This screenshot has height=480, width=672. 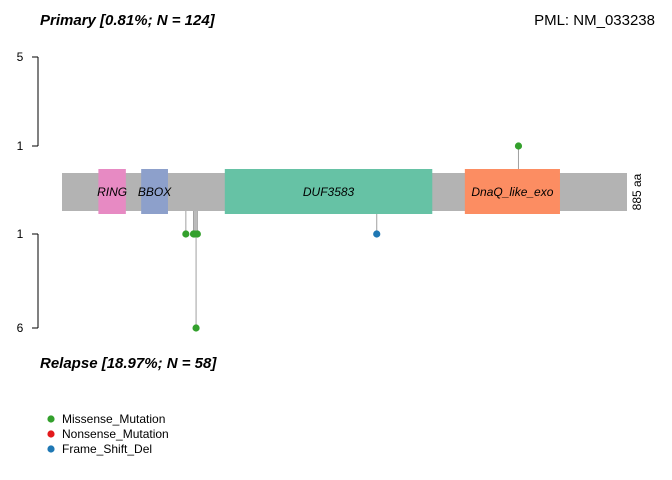 What do you see at coordinates (20, 57) in the screenshot?
I see `top-axis-tick-label: 5` at bounding box center [20, 57].